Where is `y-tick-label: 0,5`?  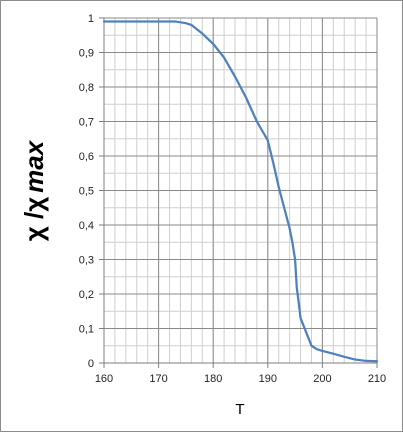 y-tick-label: 0,5 is located at coordinates (86, 192).